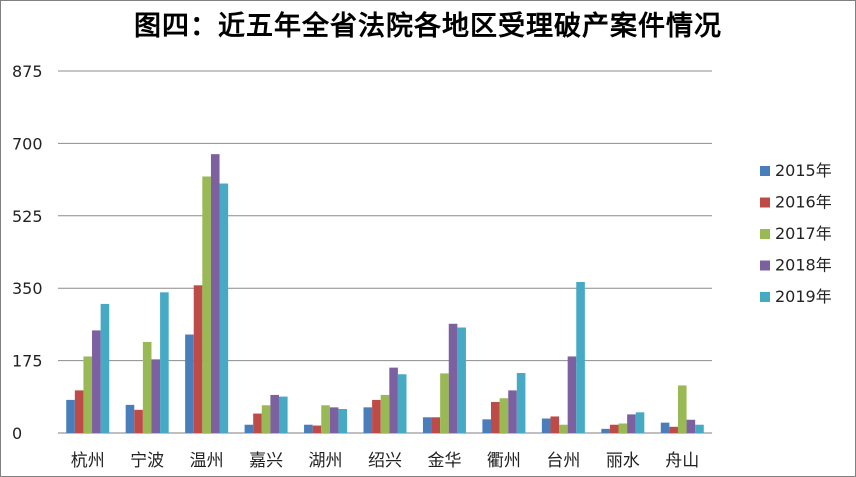 This screenshot has width=856, height=477. Describe the element at coordinates (803, 233) in the screenshot. I see `legend-label: 2017年` at that location.